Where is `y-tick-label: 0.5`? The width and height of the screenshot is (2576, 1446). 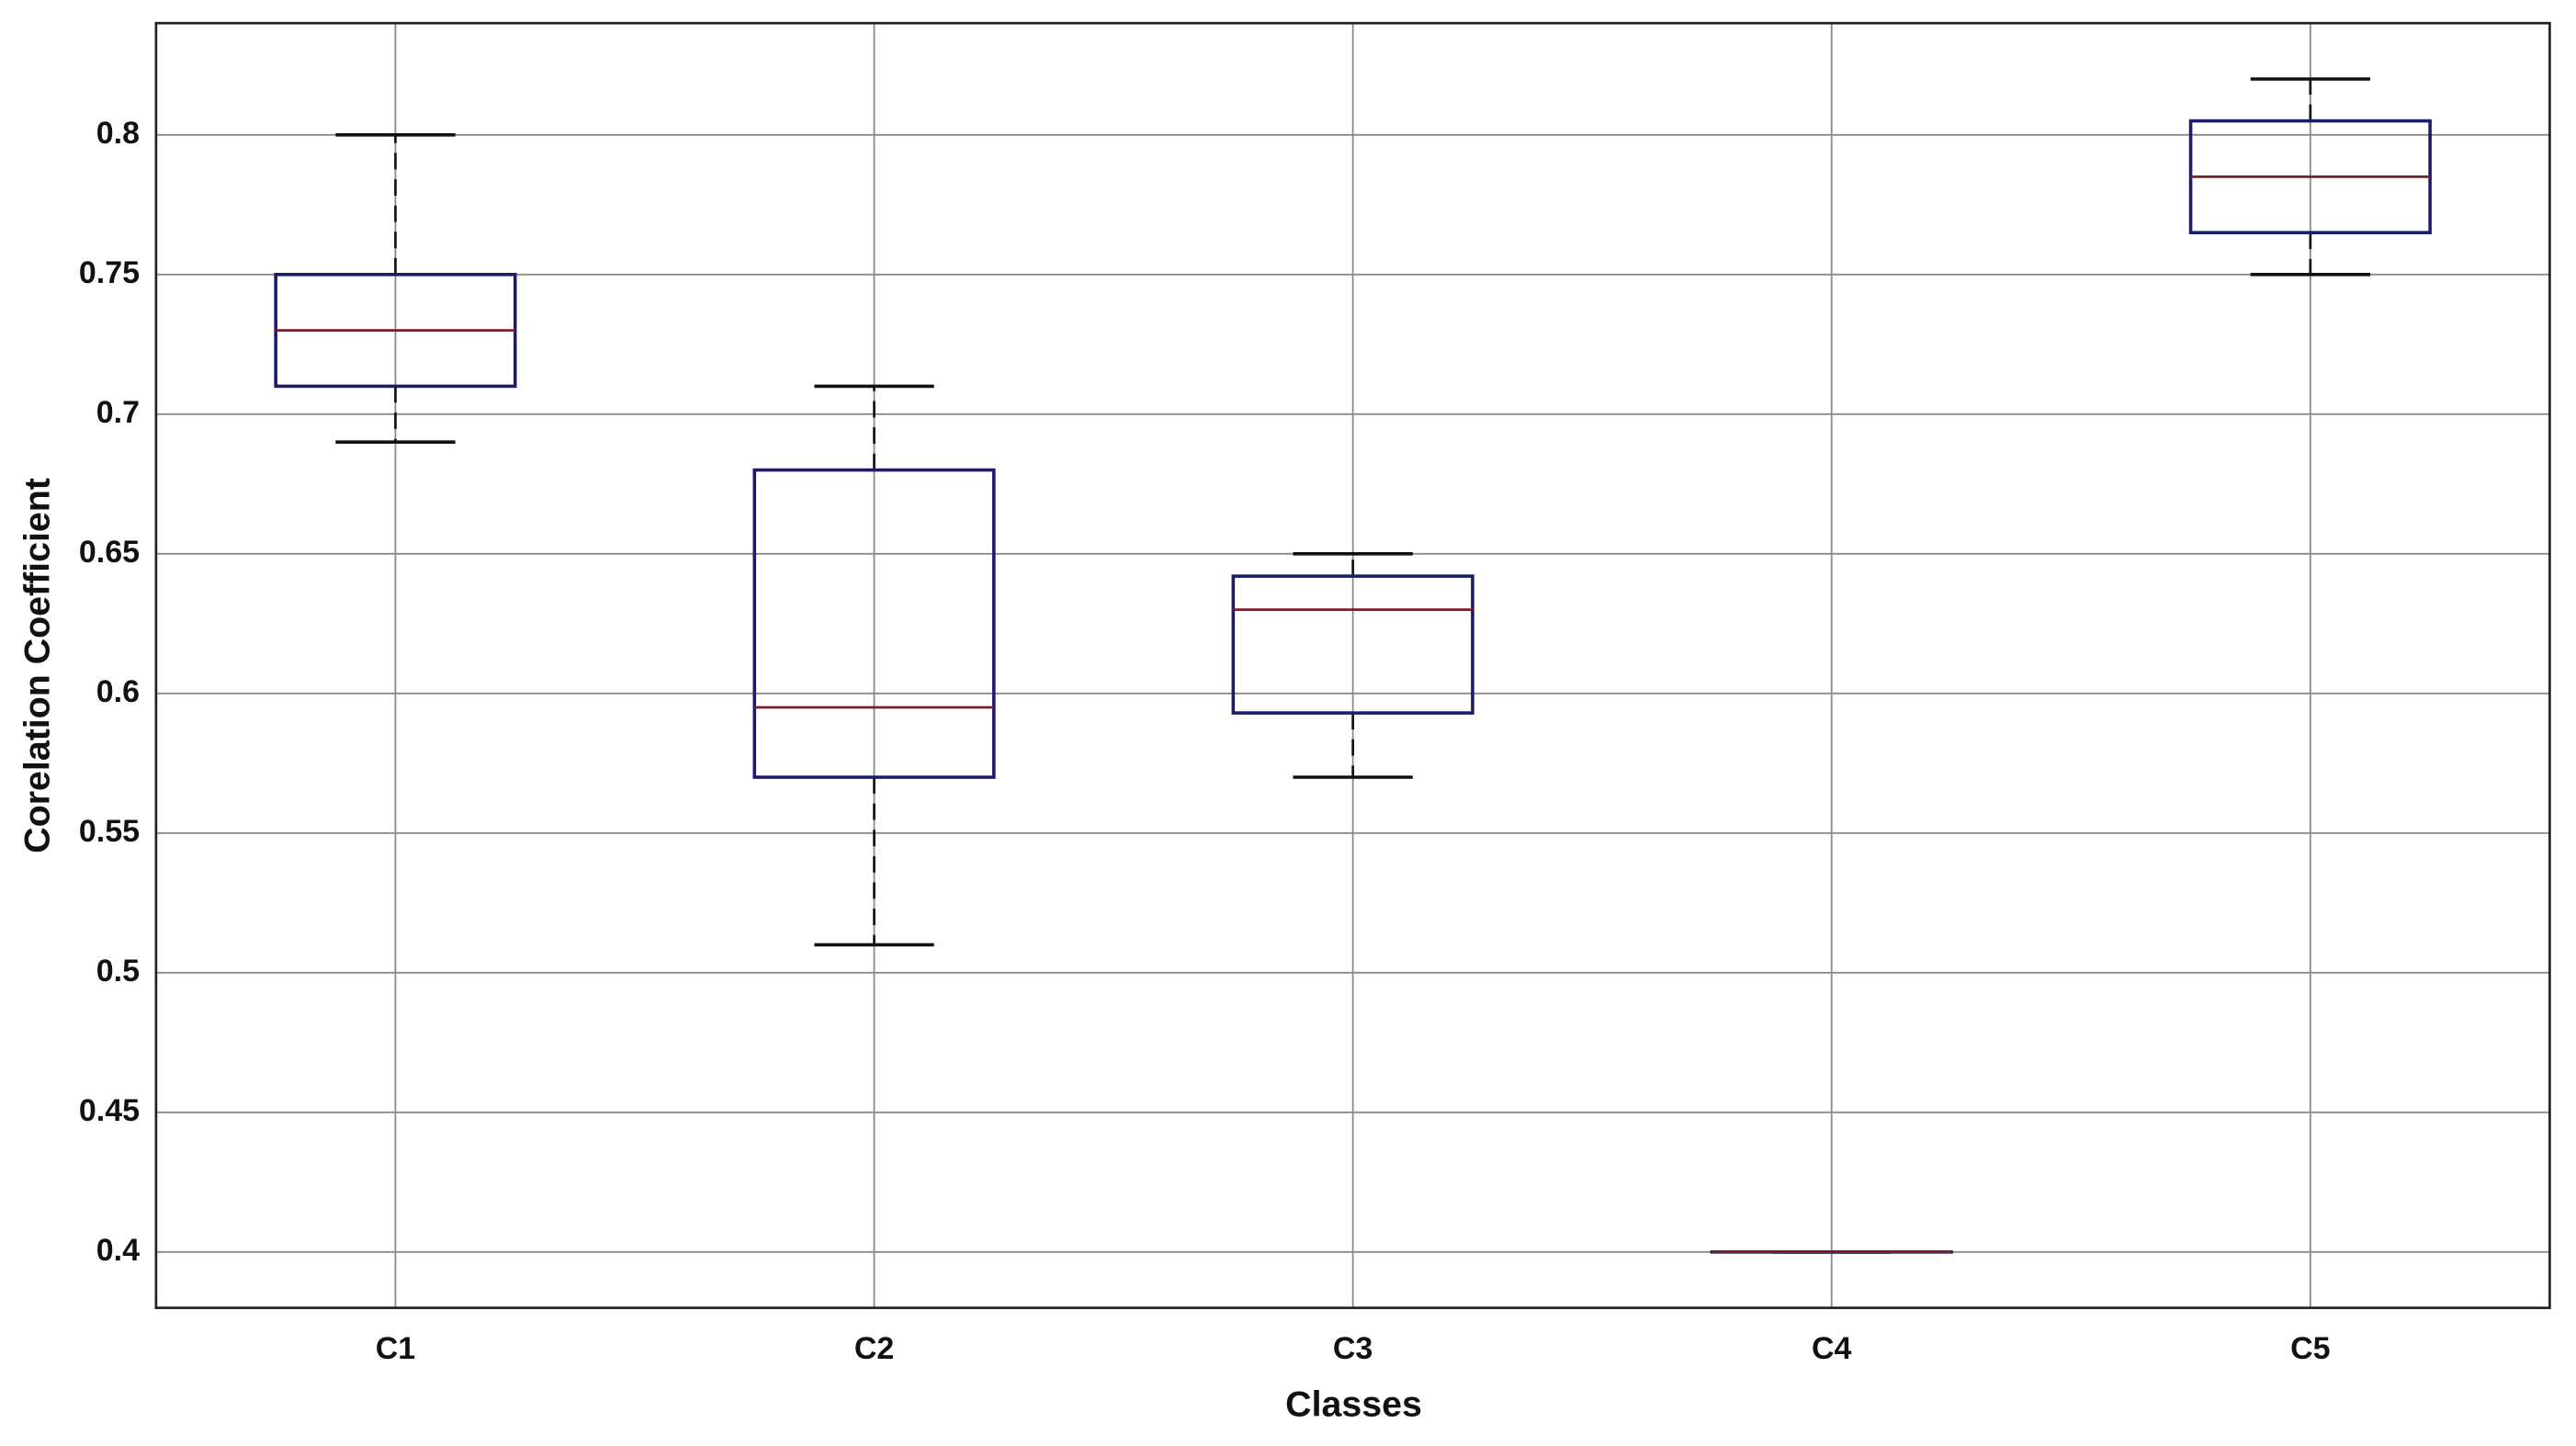 y-tick-label: 0.5 is located at coordinates (118, 971).